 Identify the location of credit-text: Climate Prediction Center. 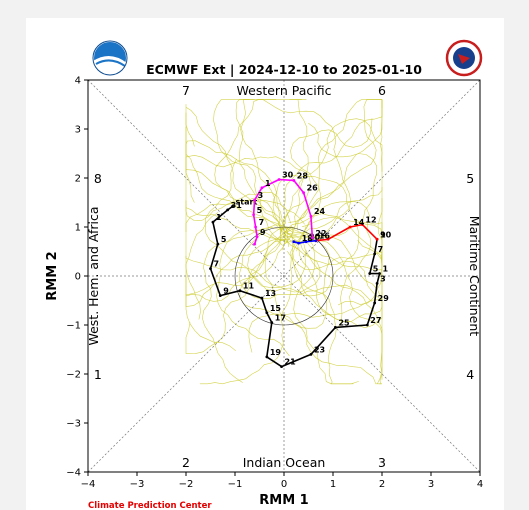
(150, 505).